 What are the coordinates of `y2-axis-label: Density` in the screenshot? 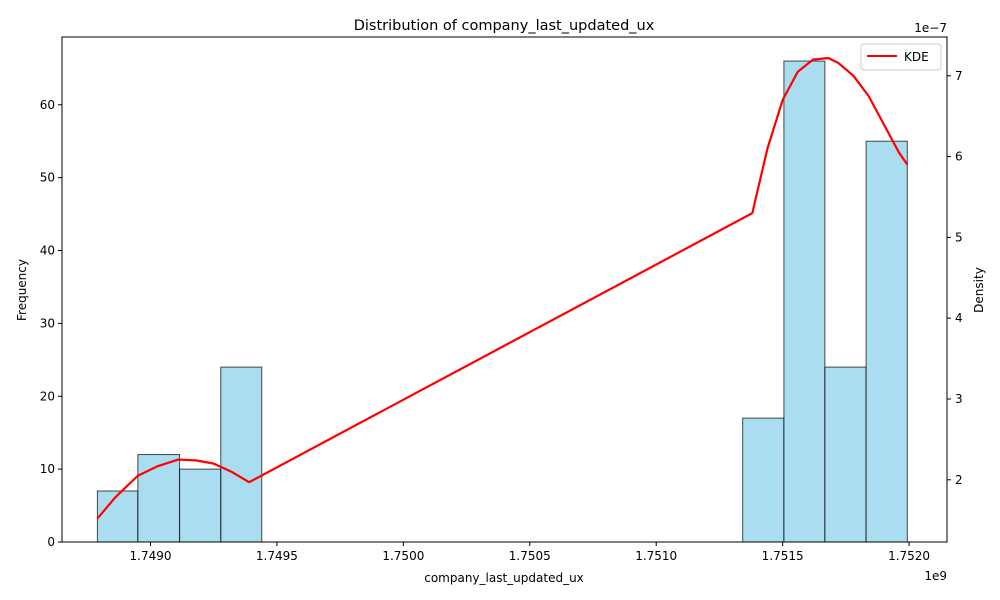 It's located at (979, 290).